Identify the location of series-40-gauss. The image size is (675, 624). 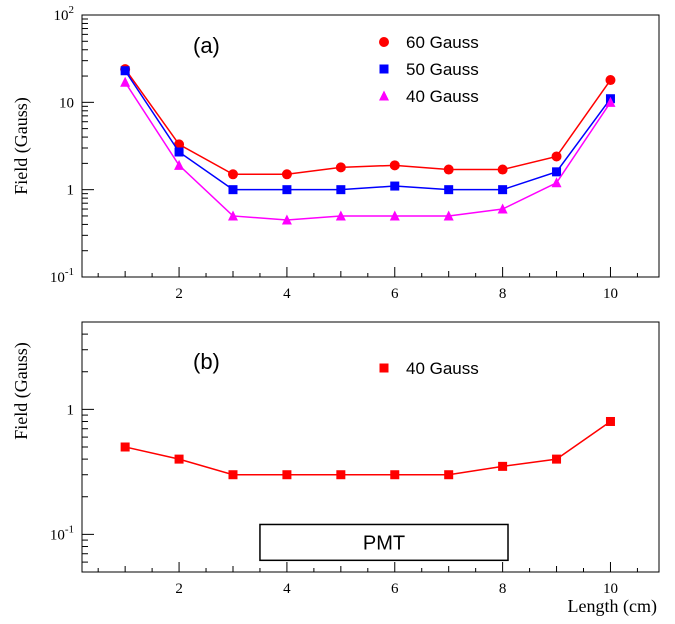
(367, 448).